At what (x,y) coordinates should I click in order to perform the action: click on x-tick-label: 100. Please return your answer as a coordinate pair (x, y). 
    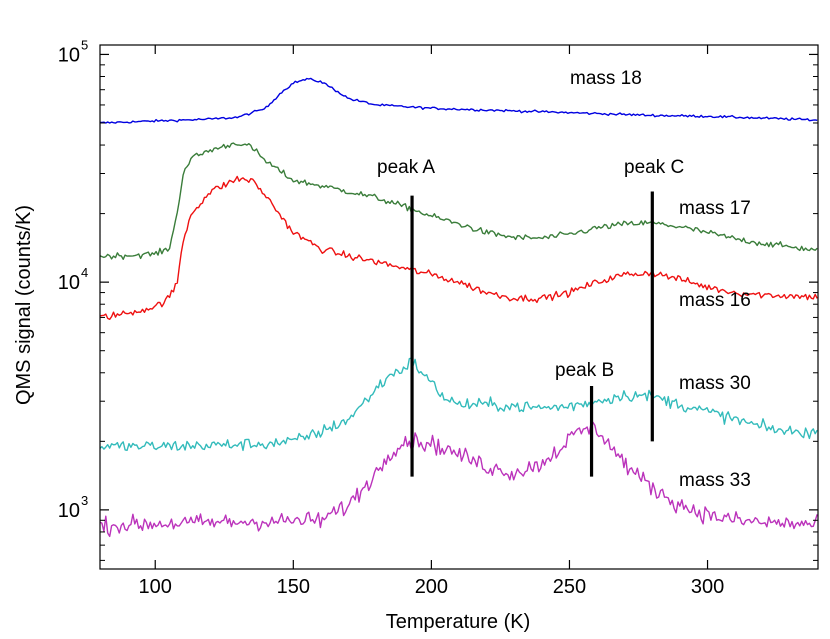
    Looking at the image, I should click on (155, 587).